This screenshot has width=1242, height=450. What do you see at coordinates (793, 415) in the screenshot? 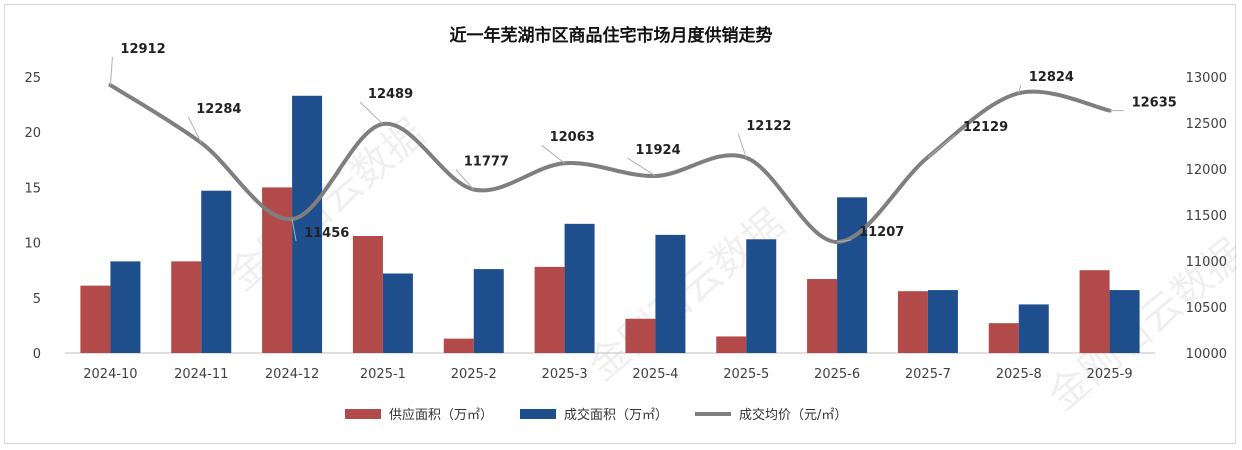
I see `legend-label: 成交均价（元/㎡）` at bounding box center [793, 415].